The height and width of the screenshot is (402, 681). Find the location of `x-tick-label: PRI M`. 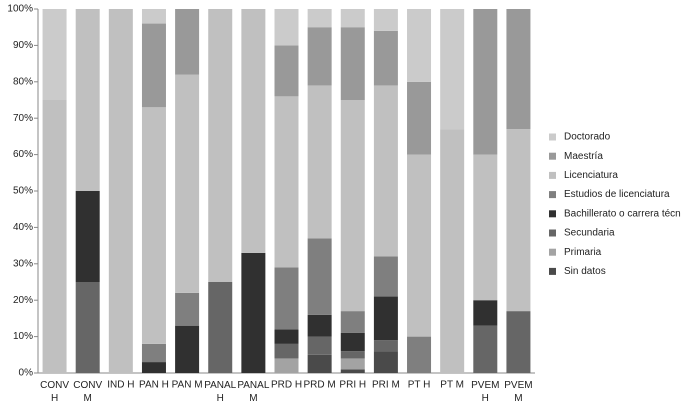

x-tick-label: PRI M is located at coordinates (386, 385).